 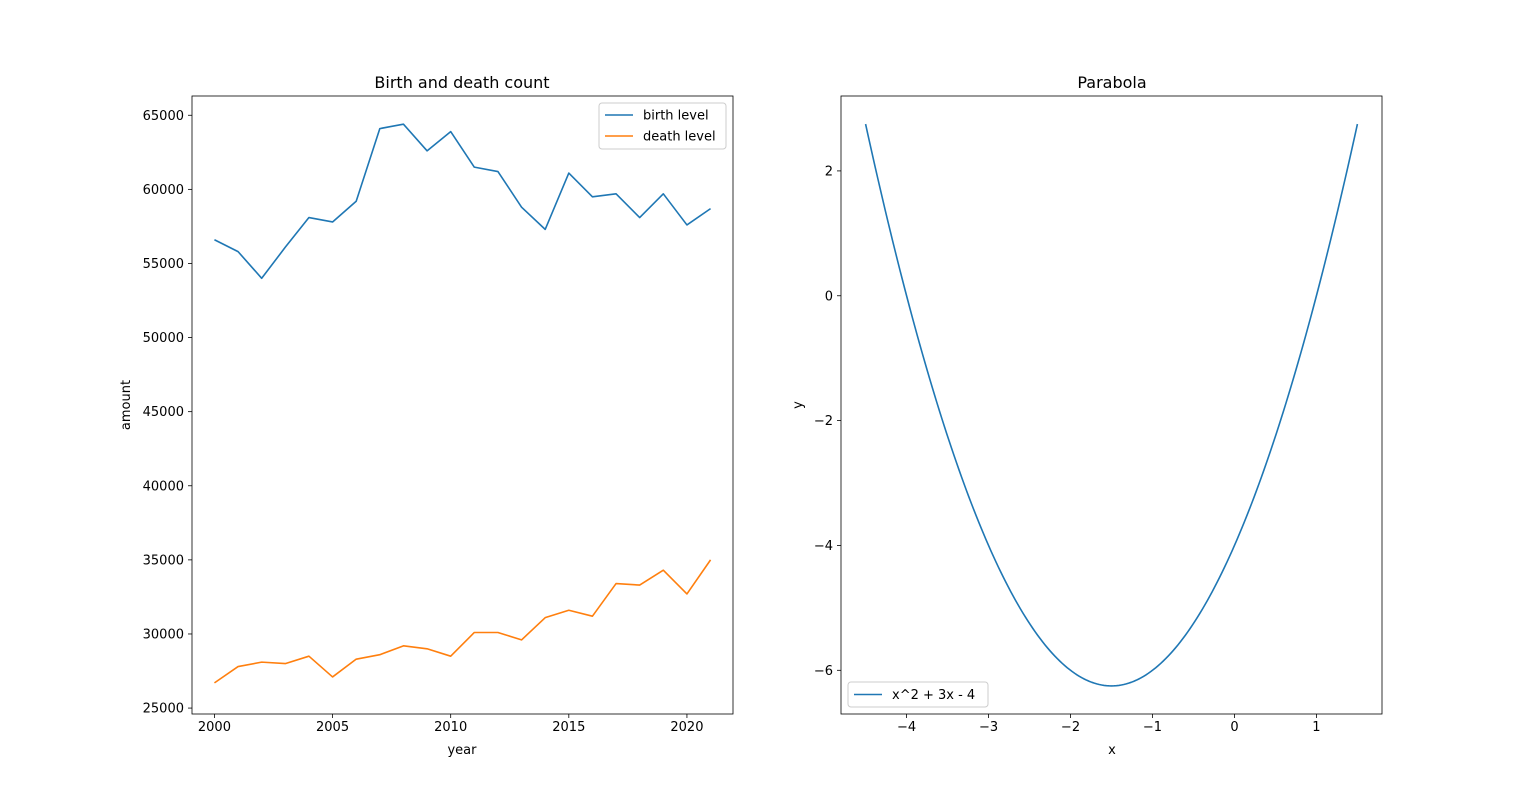 What do you see at coordinates (1234, 727) in the screenshot?
I see `x-tick-label: 0` at bounding box center [1234, 727].